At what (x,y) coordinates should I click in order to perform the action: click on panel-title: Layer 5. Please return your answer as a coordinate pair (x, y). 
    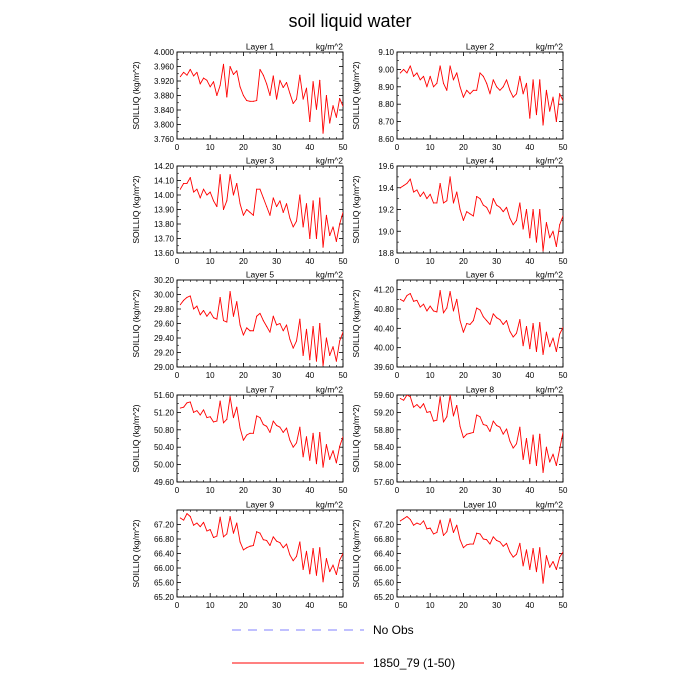
    Looking at the image, I should click on (260, 275).